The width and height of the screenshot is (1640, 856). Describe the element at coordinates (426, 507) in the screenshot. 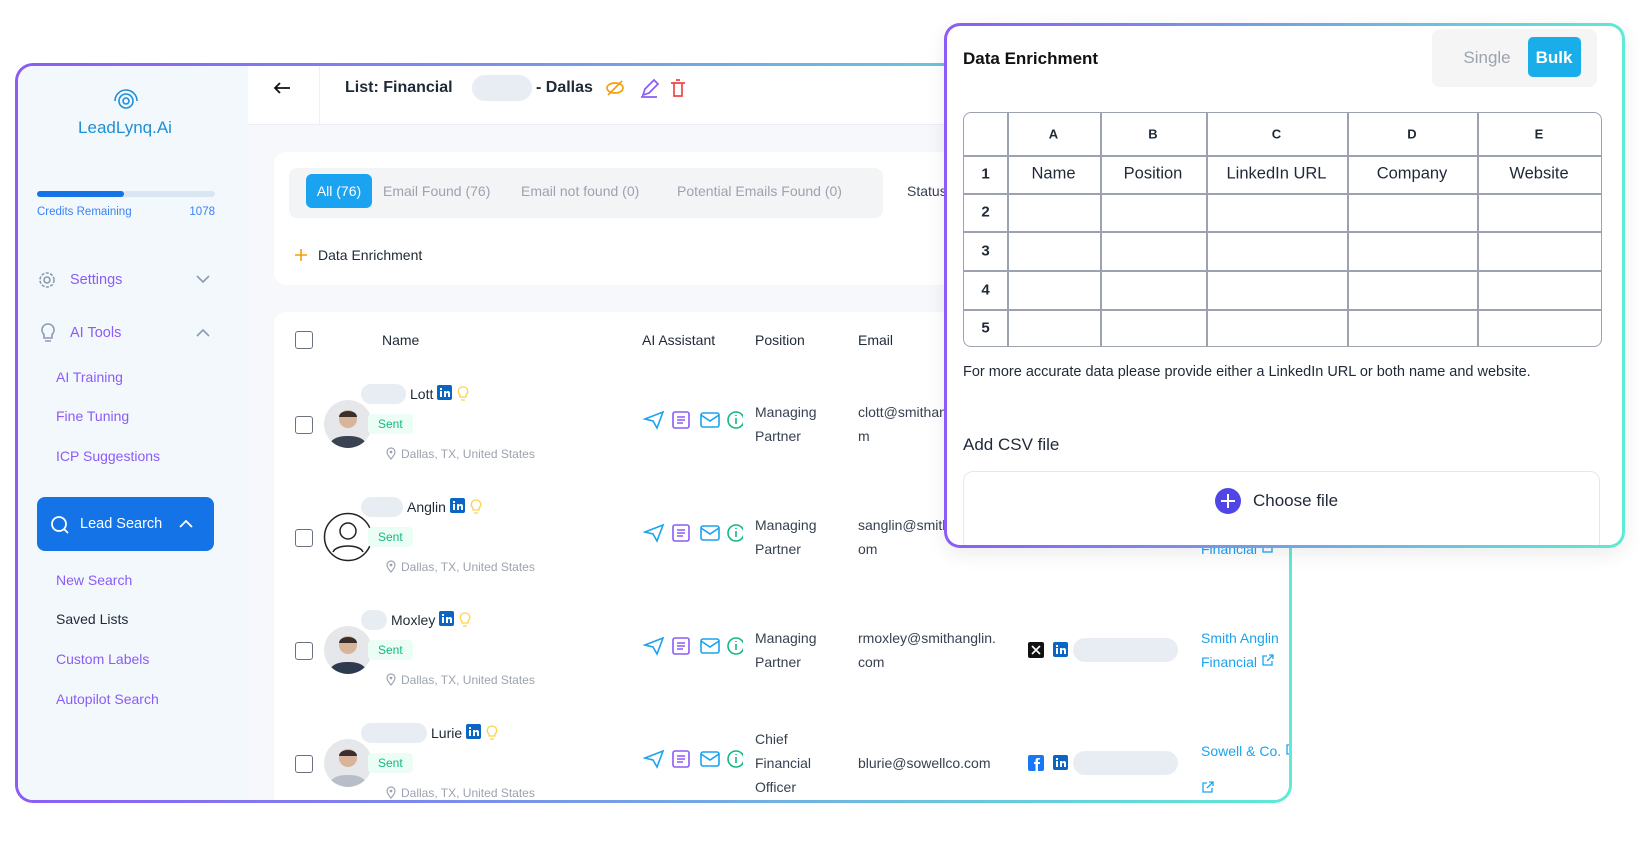

I see `last-name: Anglin` at that location.